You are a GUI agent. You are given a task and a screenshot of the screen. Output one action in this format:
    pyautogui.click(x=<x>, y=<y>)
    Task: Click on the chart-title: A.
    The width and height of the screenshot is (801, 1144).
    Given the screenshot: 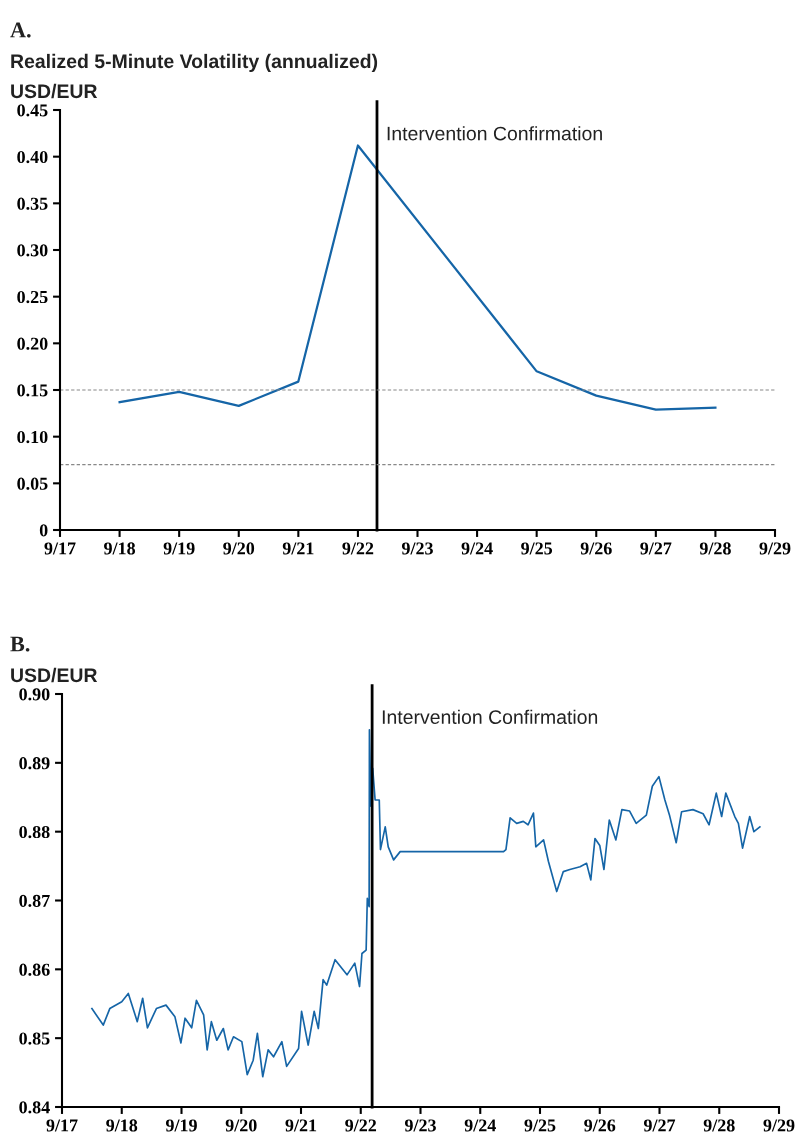 What is the action you would take?
    pyautogui.click(x=20, y=30)
    